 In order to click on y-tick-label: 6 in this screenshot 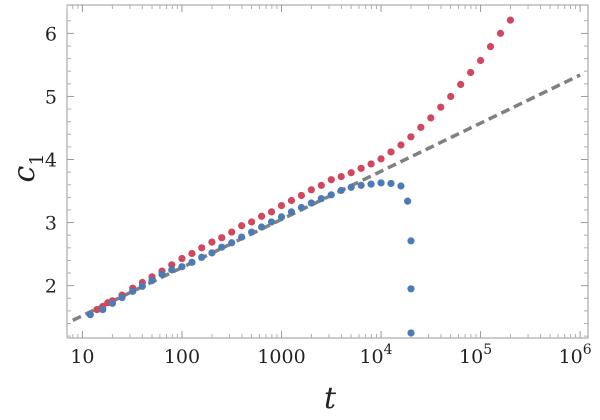, I will do `click(51, 34)`.